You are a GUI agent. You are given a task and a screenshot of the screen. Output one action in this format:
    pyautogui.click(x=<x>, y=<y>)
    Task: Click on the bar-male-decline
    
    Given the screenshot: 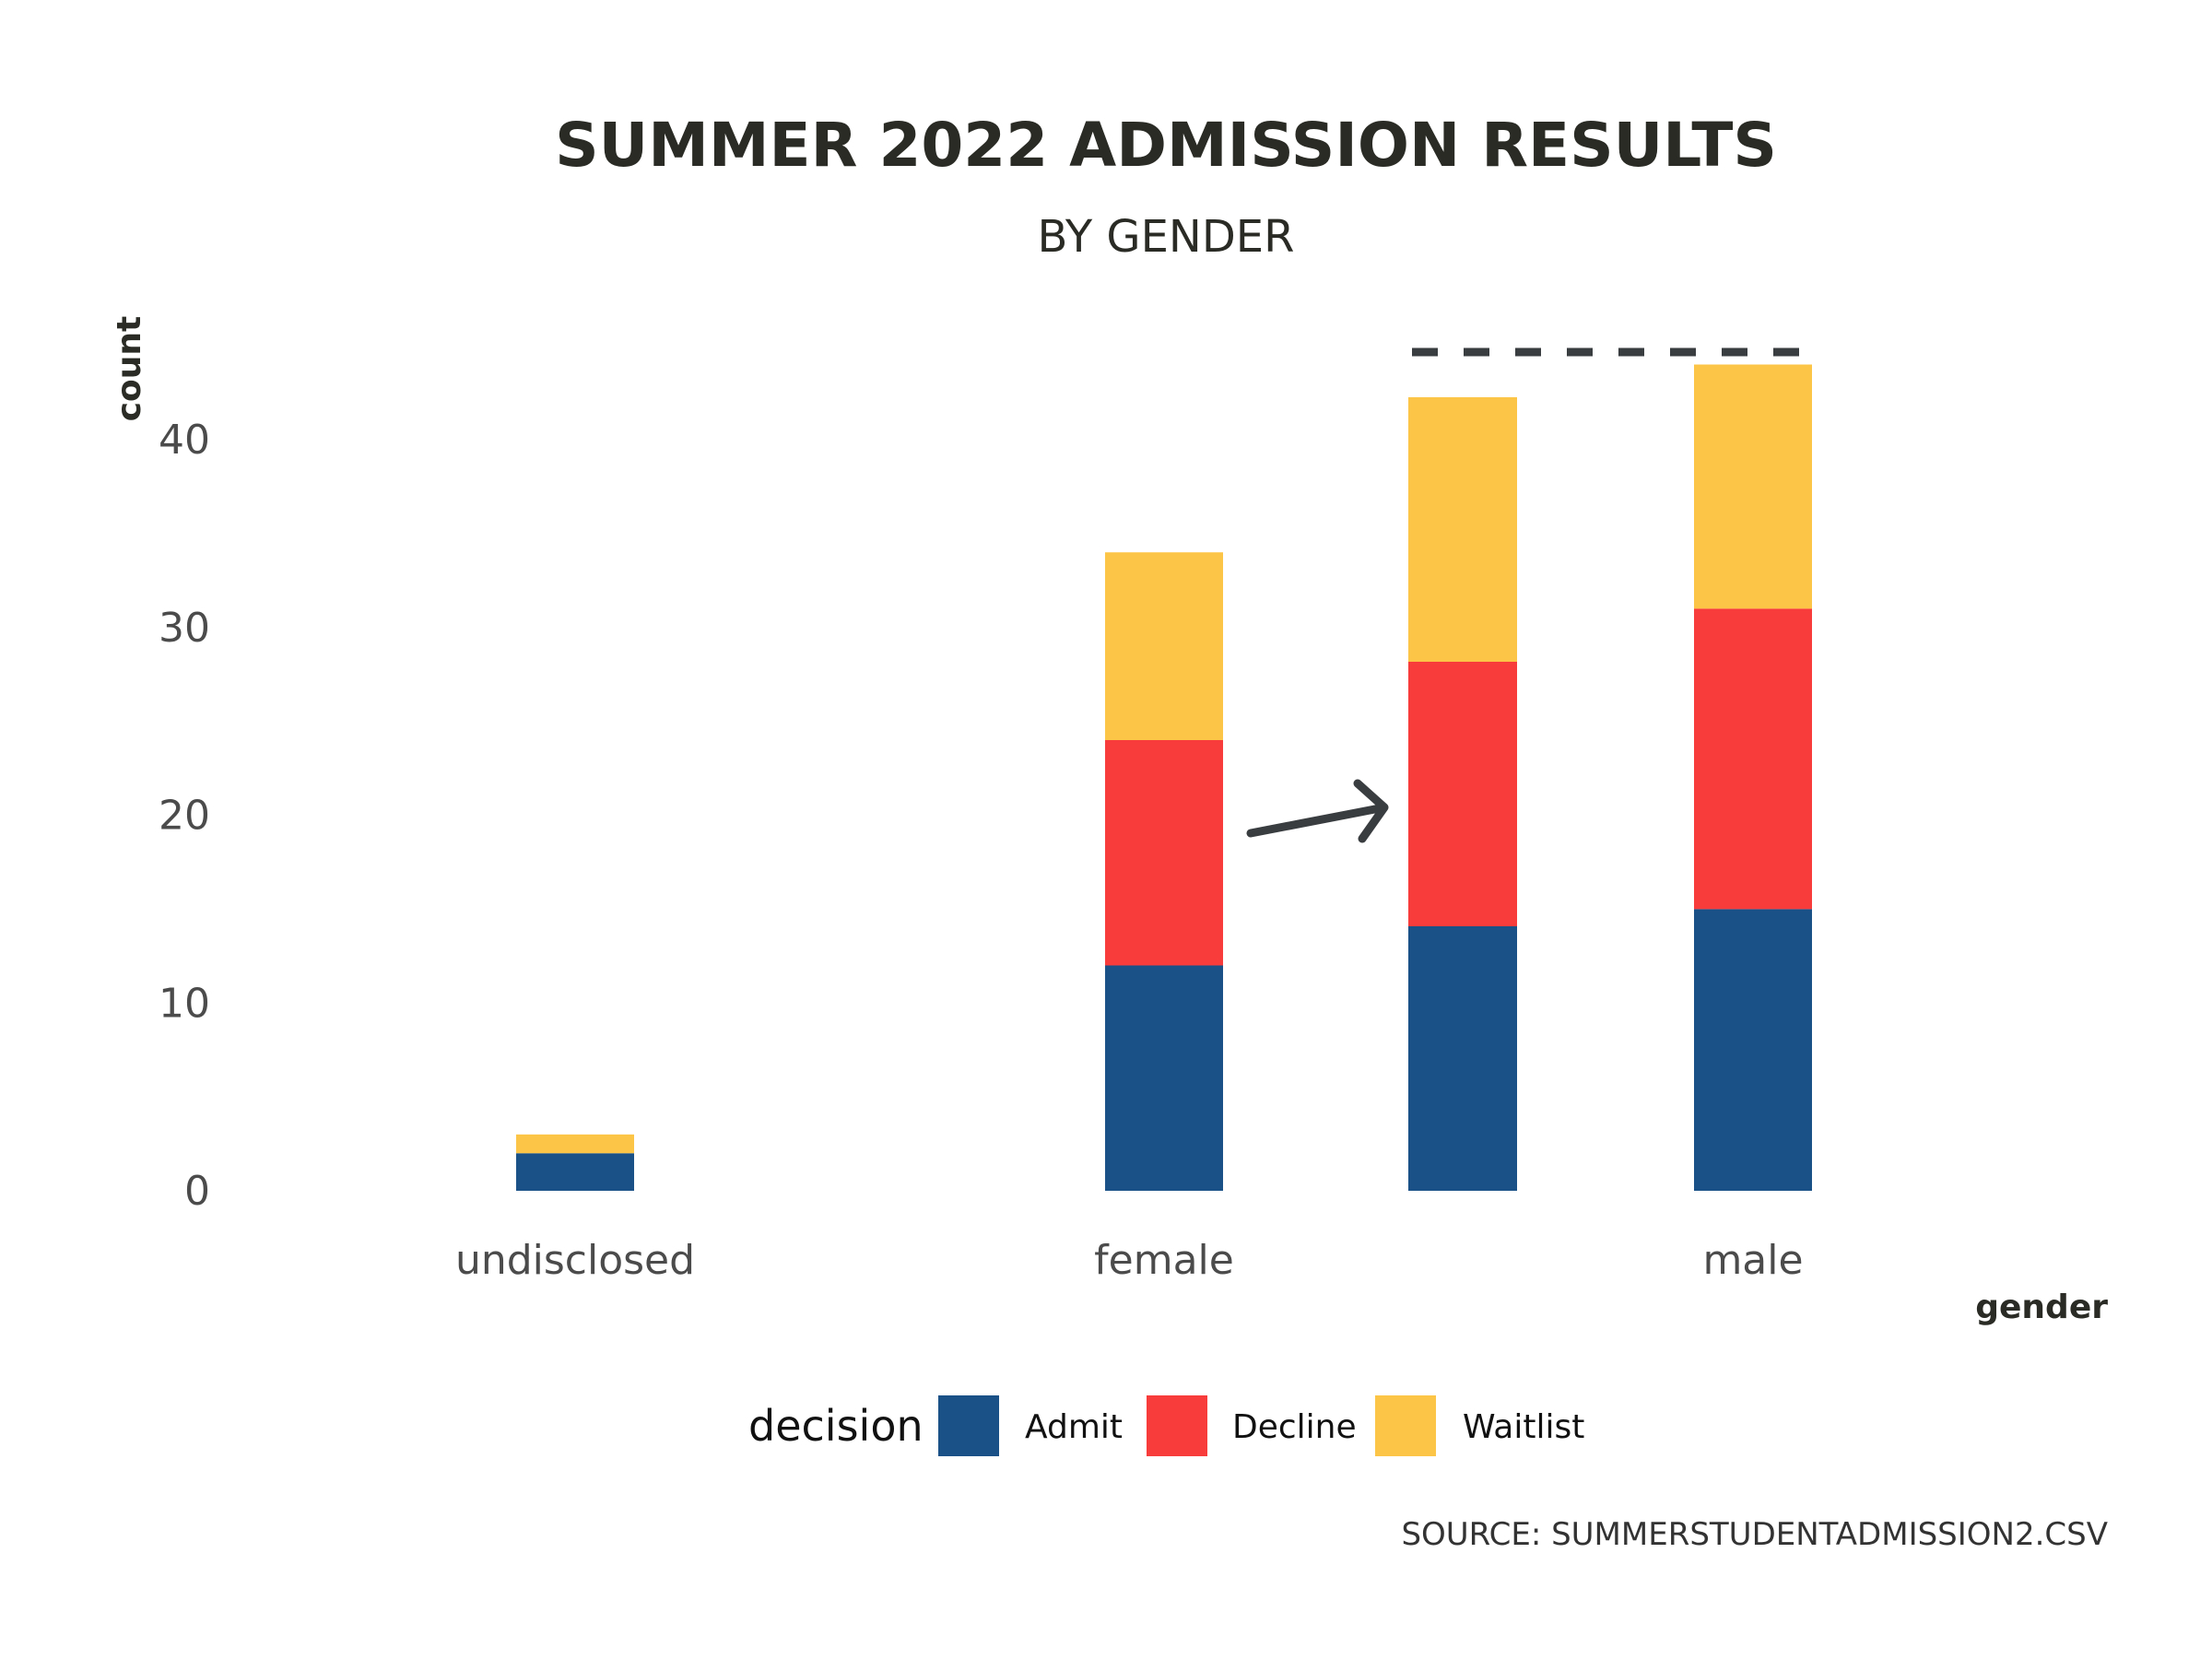 What is the action you would take?
    pyautogui.click(x=1753, y=759)
    